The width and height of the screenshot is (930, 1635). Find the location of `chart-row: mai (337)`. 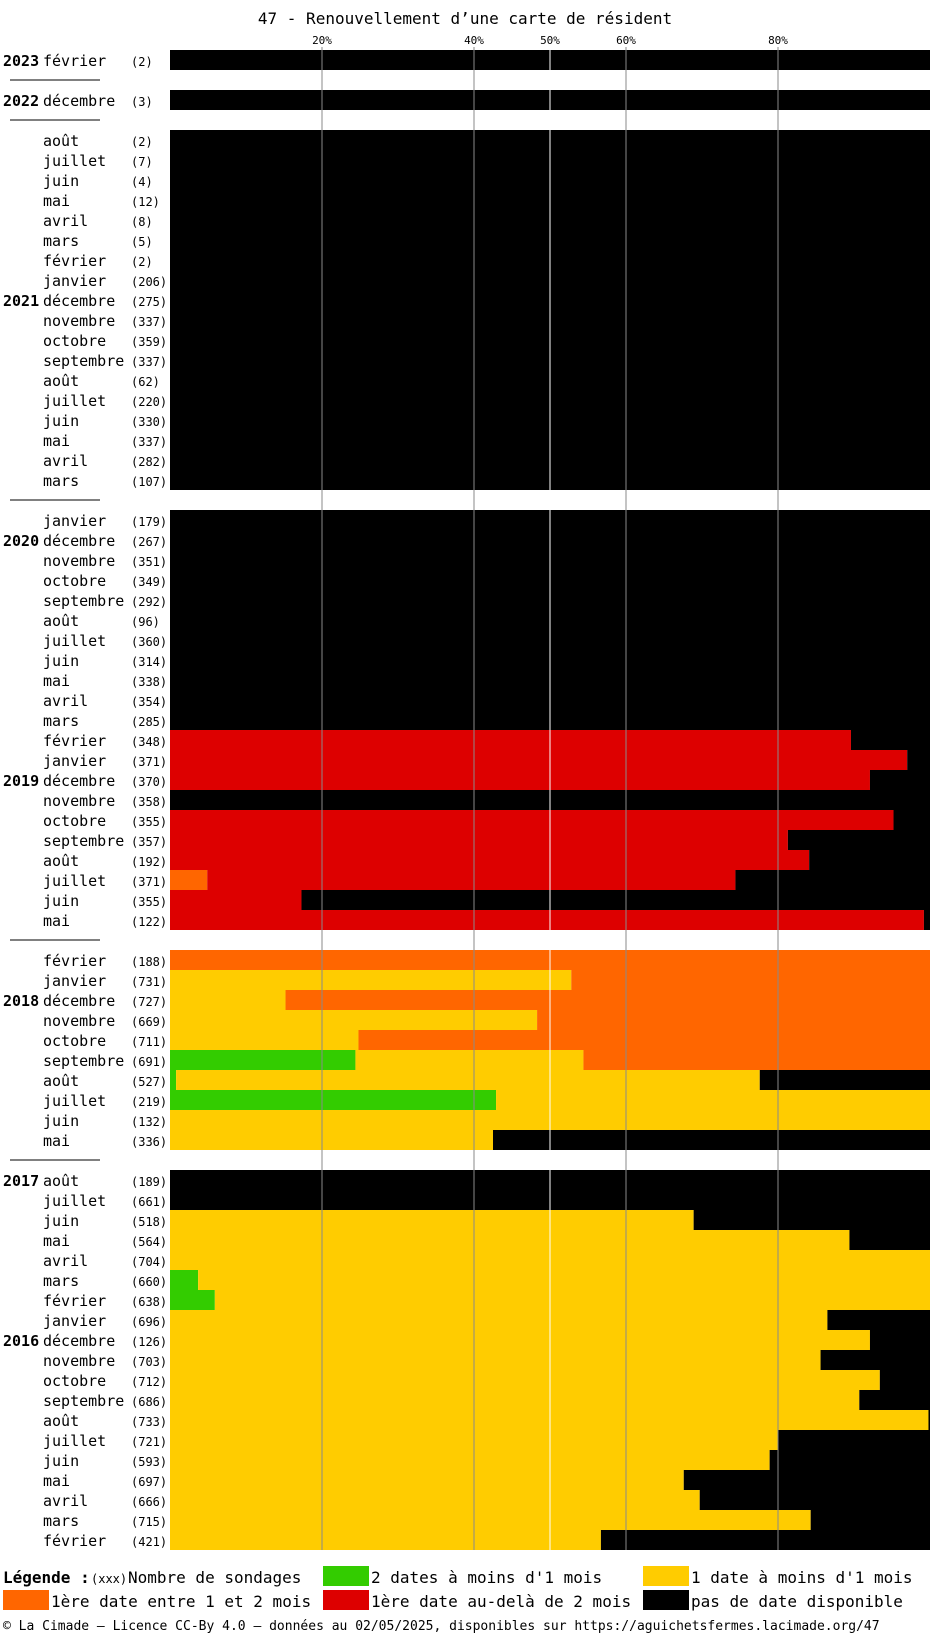

chart-row: mai (337) is located at coordinates (486, 440).